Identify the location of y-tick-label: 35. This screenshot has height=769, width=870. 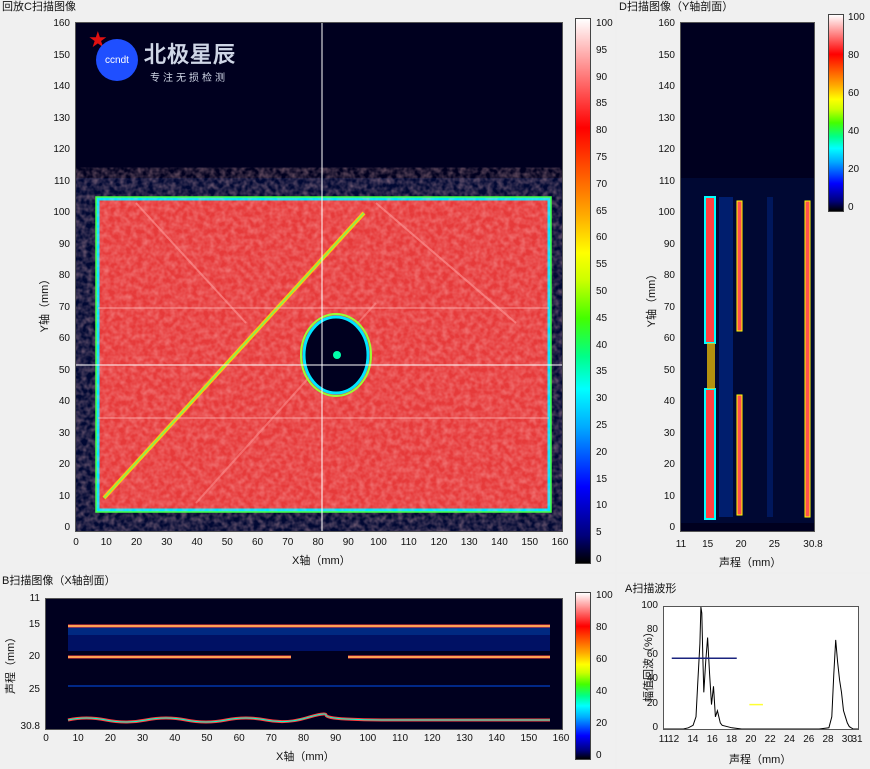
(602, 372).